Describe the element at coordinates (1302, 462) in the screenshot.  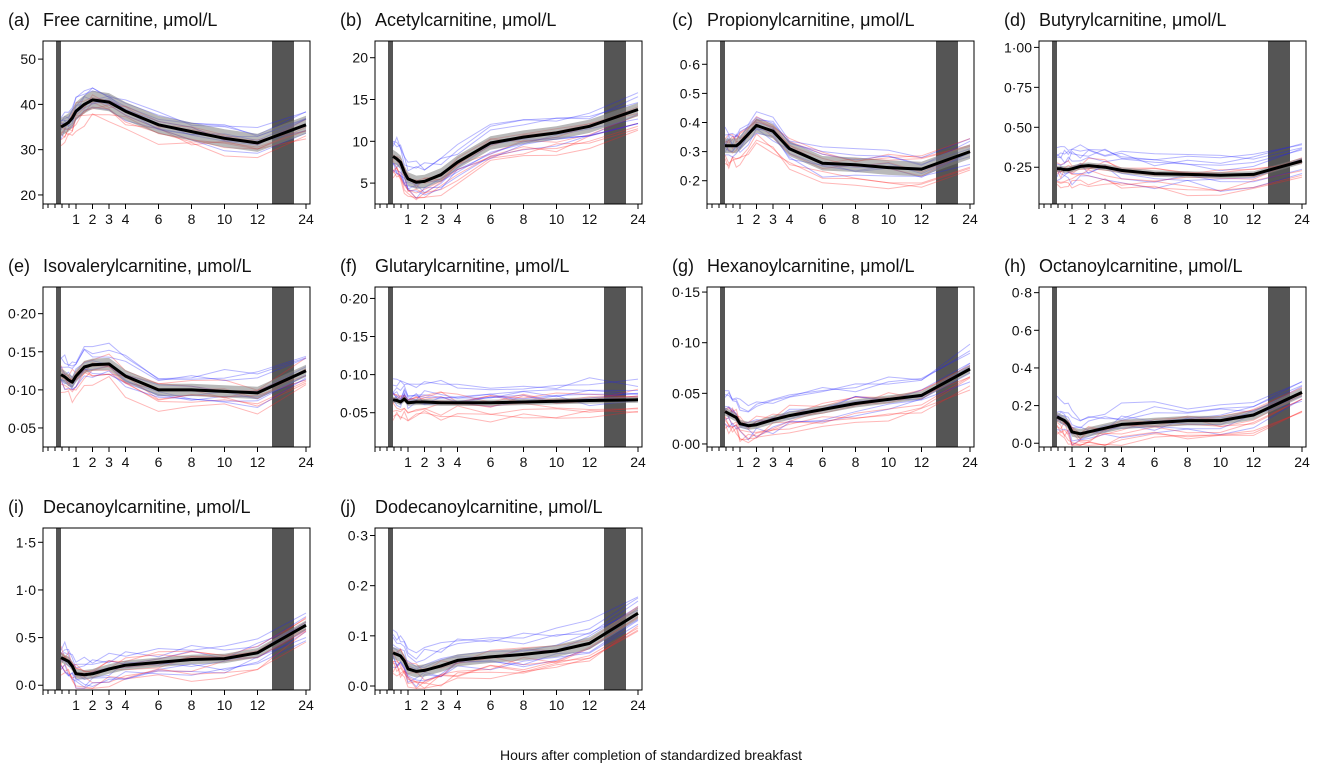
I see `x-tick-label: 24` at that location.